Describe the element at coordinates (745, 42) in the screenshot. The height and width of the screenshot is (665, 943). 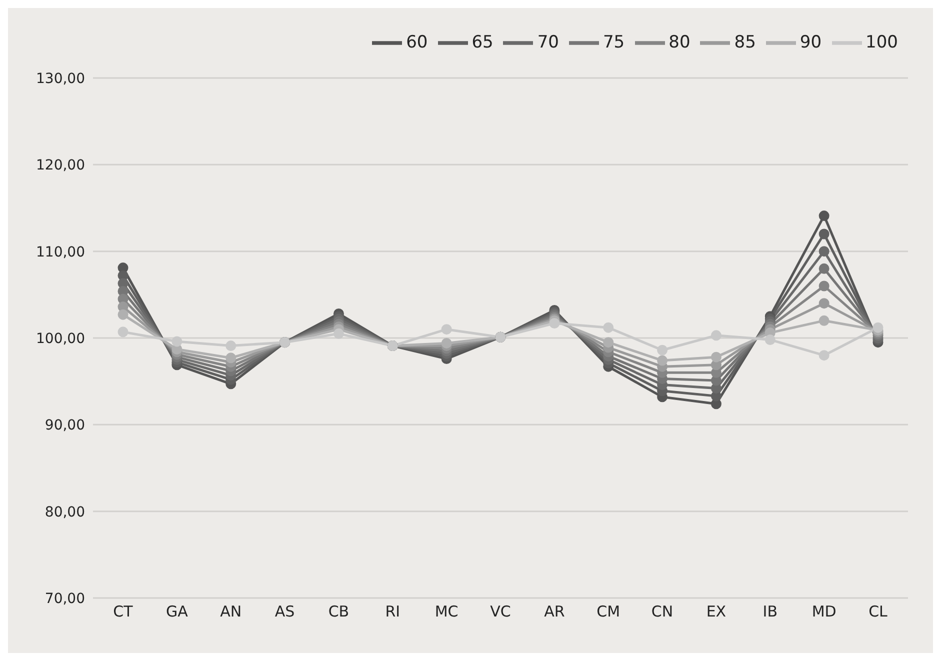
I see `legend-label: 85` at that location.